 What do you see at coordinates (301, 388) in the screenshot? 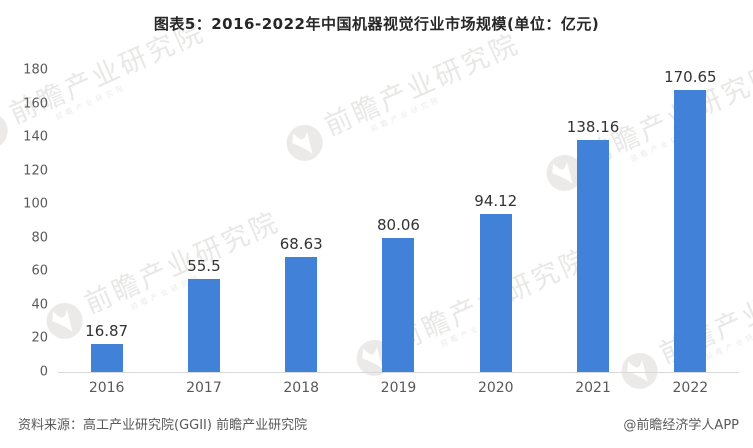
I see `x-axis-label: 2018` at bounding box center [301, 388].